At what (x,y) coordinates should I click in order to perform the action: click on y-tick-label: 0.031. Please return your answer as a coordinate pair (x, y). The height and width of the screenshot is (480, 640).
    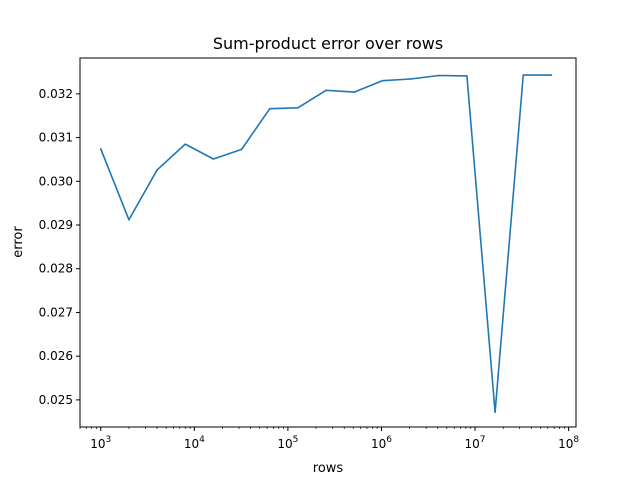
    Looking at the image, I should click on (56, 138).